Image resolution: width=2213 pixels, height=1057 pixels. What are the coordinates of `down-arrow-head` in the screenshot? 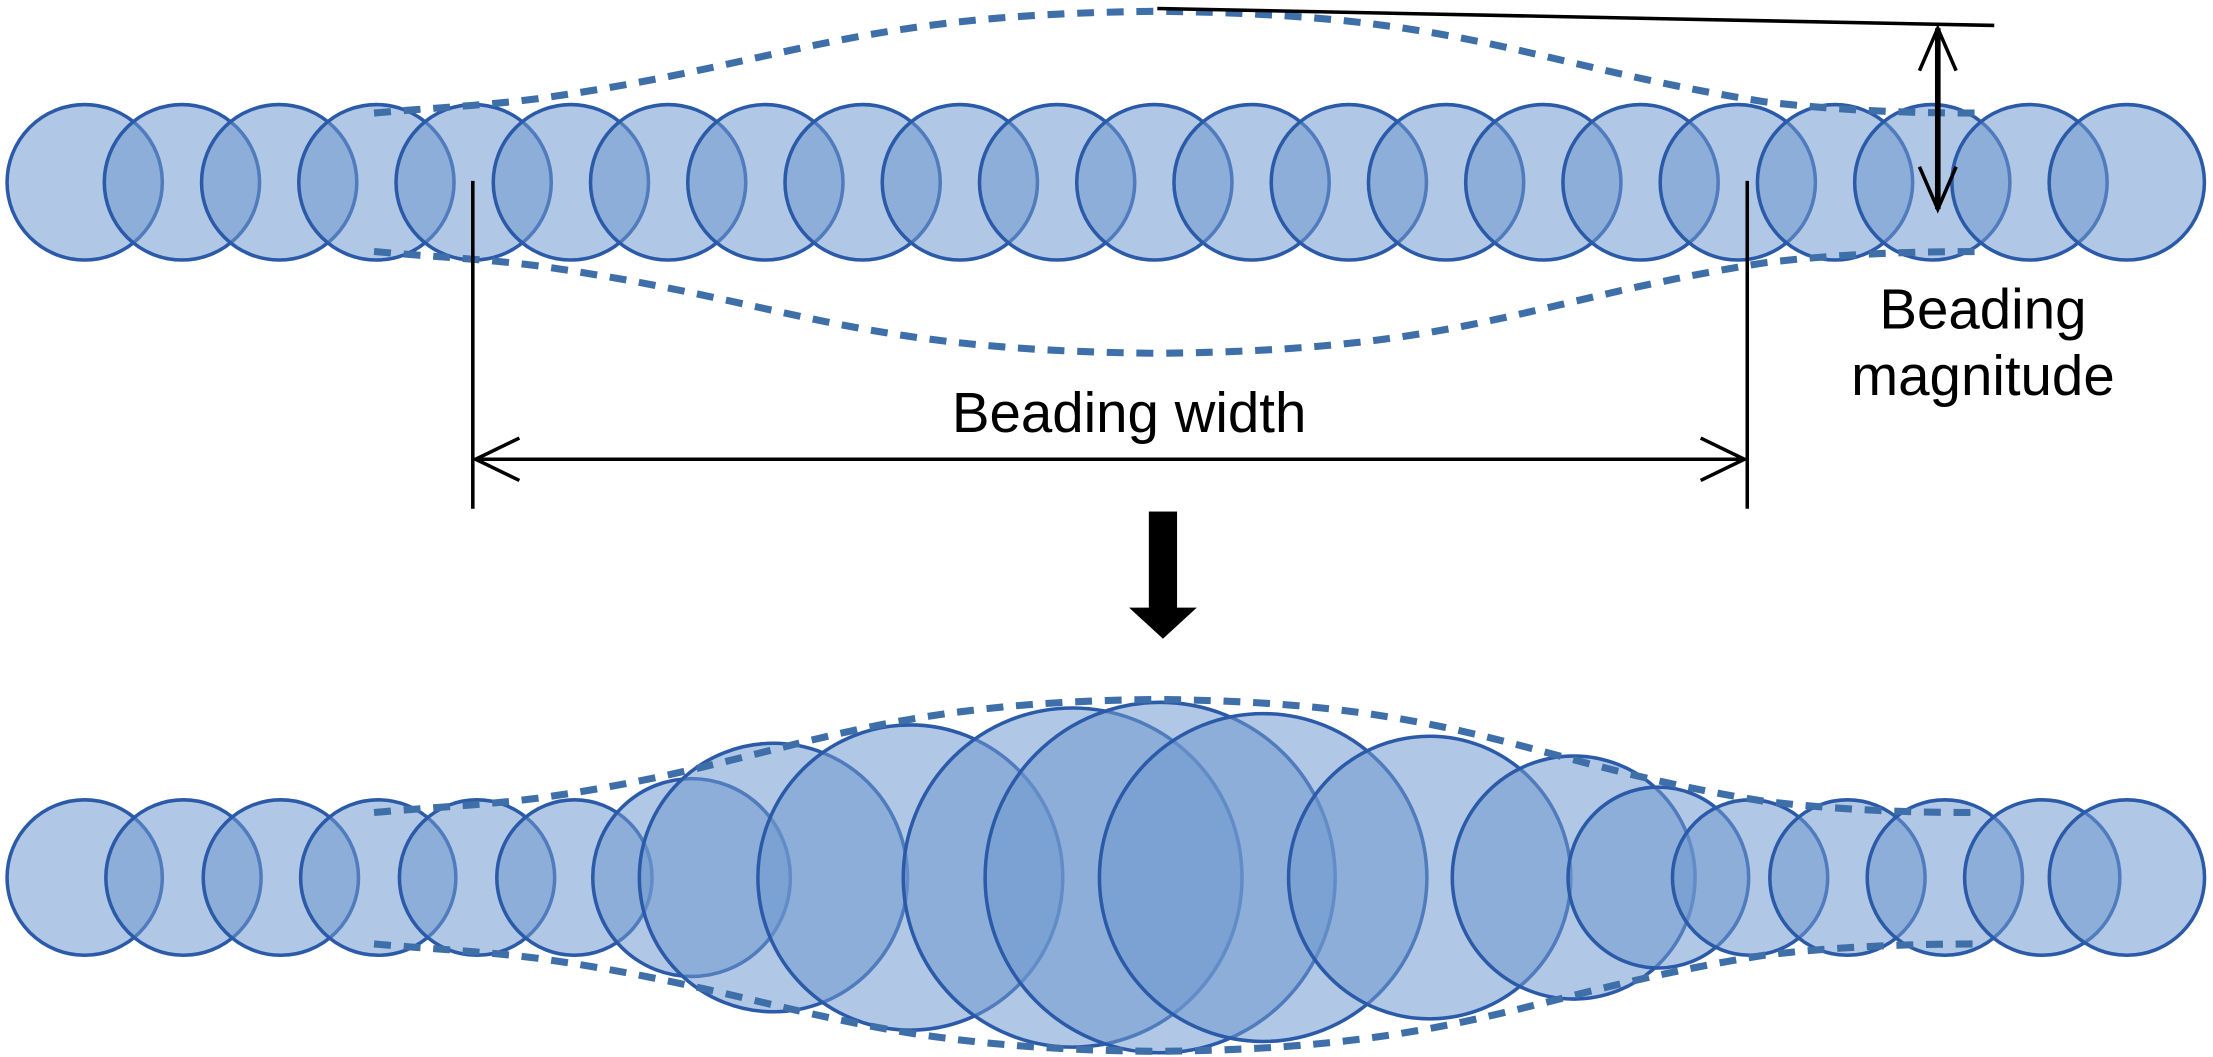 It's located at (1163, 623).